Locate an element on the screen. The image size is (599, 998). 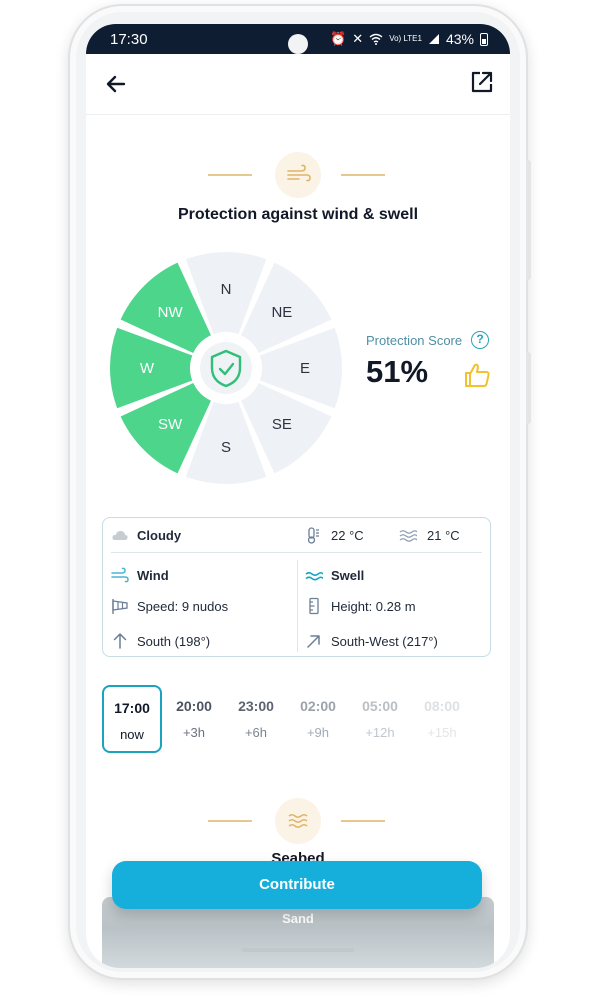
timeline-slot-time: 20:00 is located at coordinates (194, 706).